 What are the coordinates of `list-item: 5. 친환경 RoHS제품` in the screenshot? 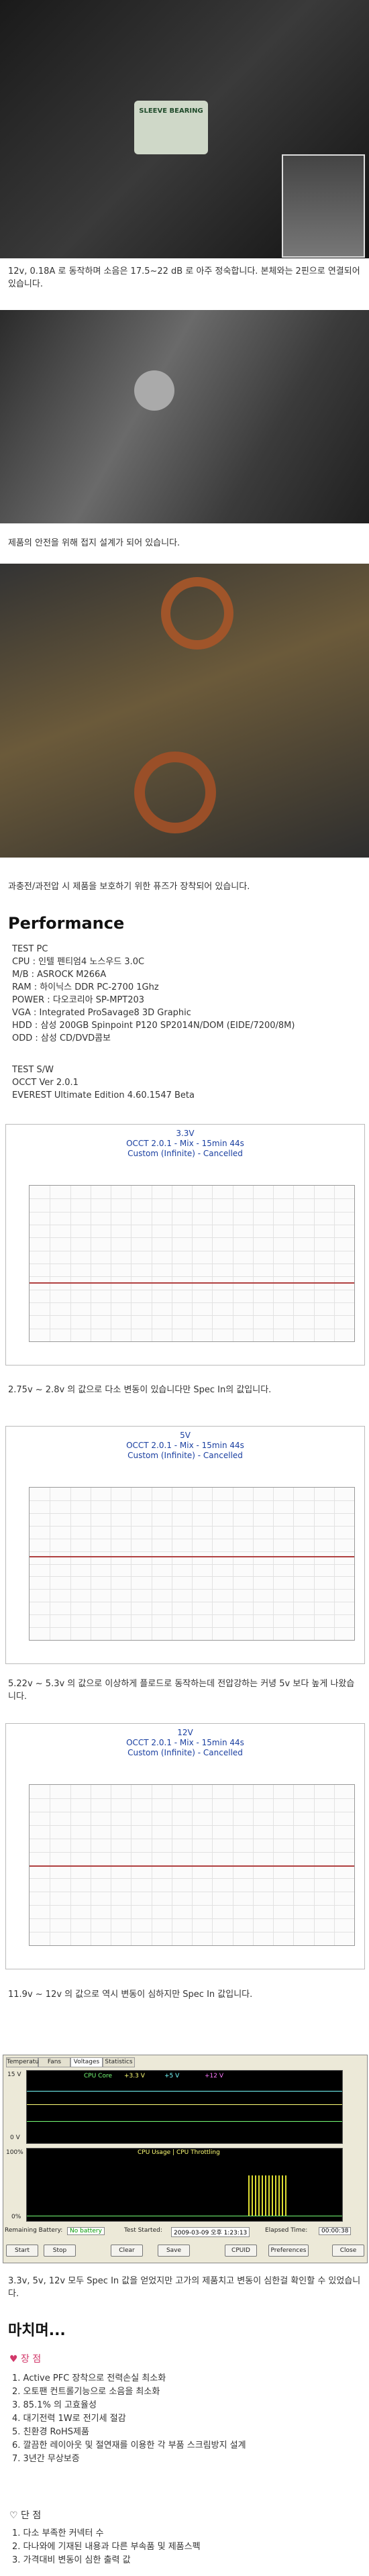 It's located at (50, 2432).